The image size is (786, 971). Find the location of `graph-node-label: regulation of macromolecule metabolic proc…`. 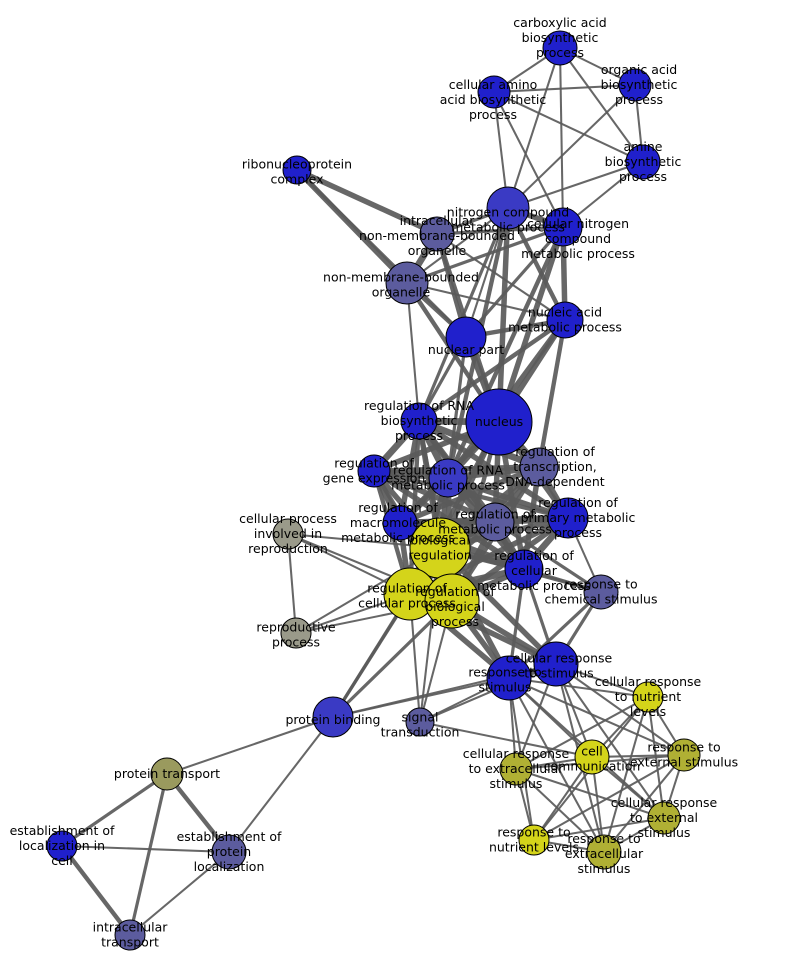

graph-node-label: regulation of macromolecule metabolic proc… is located at coordinates (398, 522).